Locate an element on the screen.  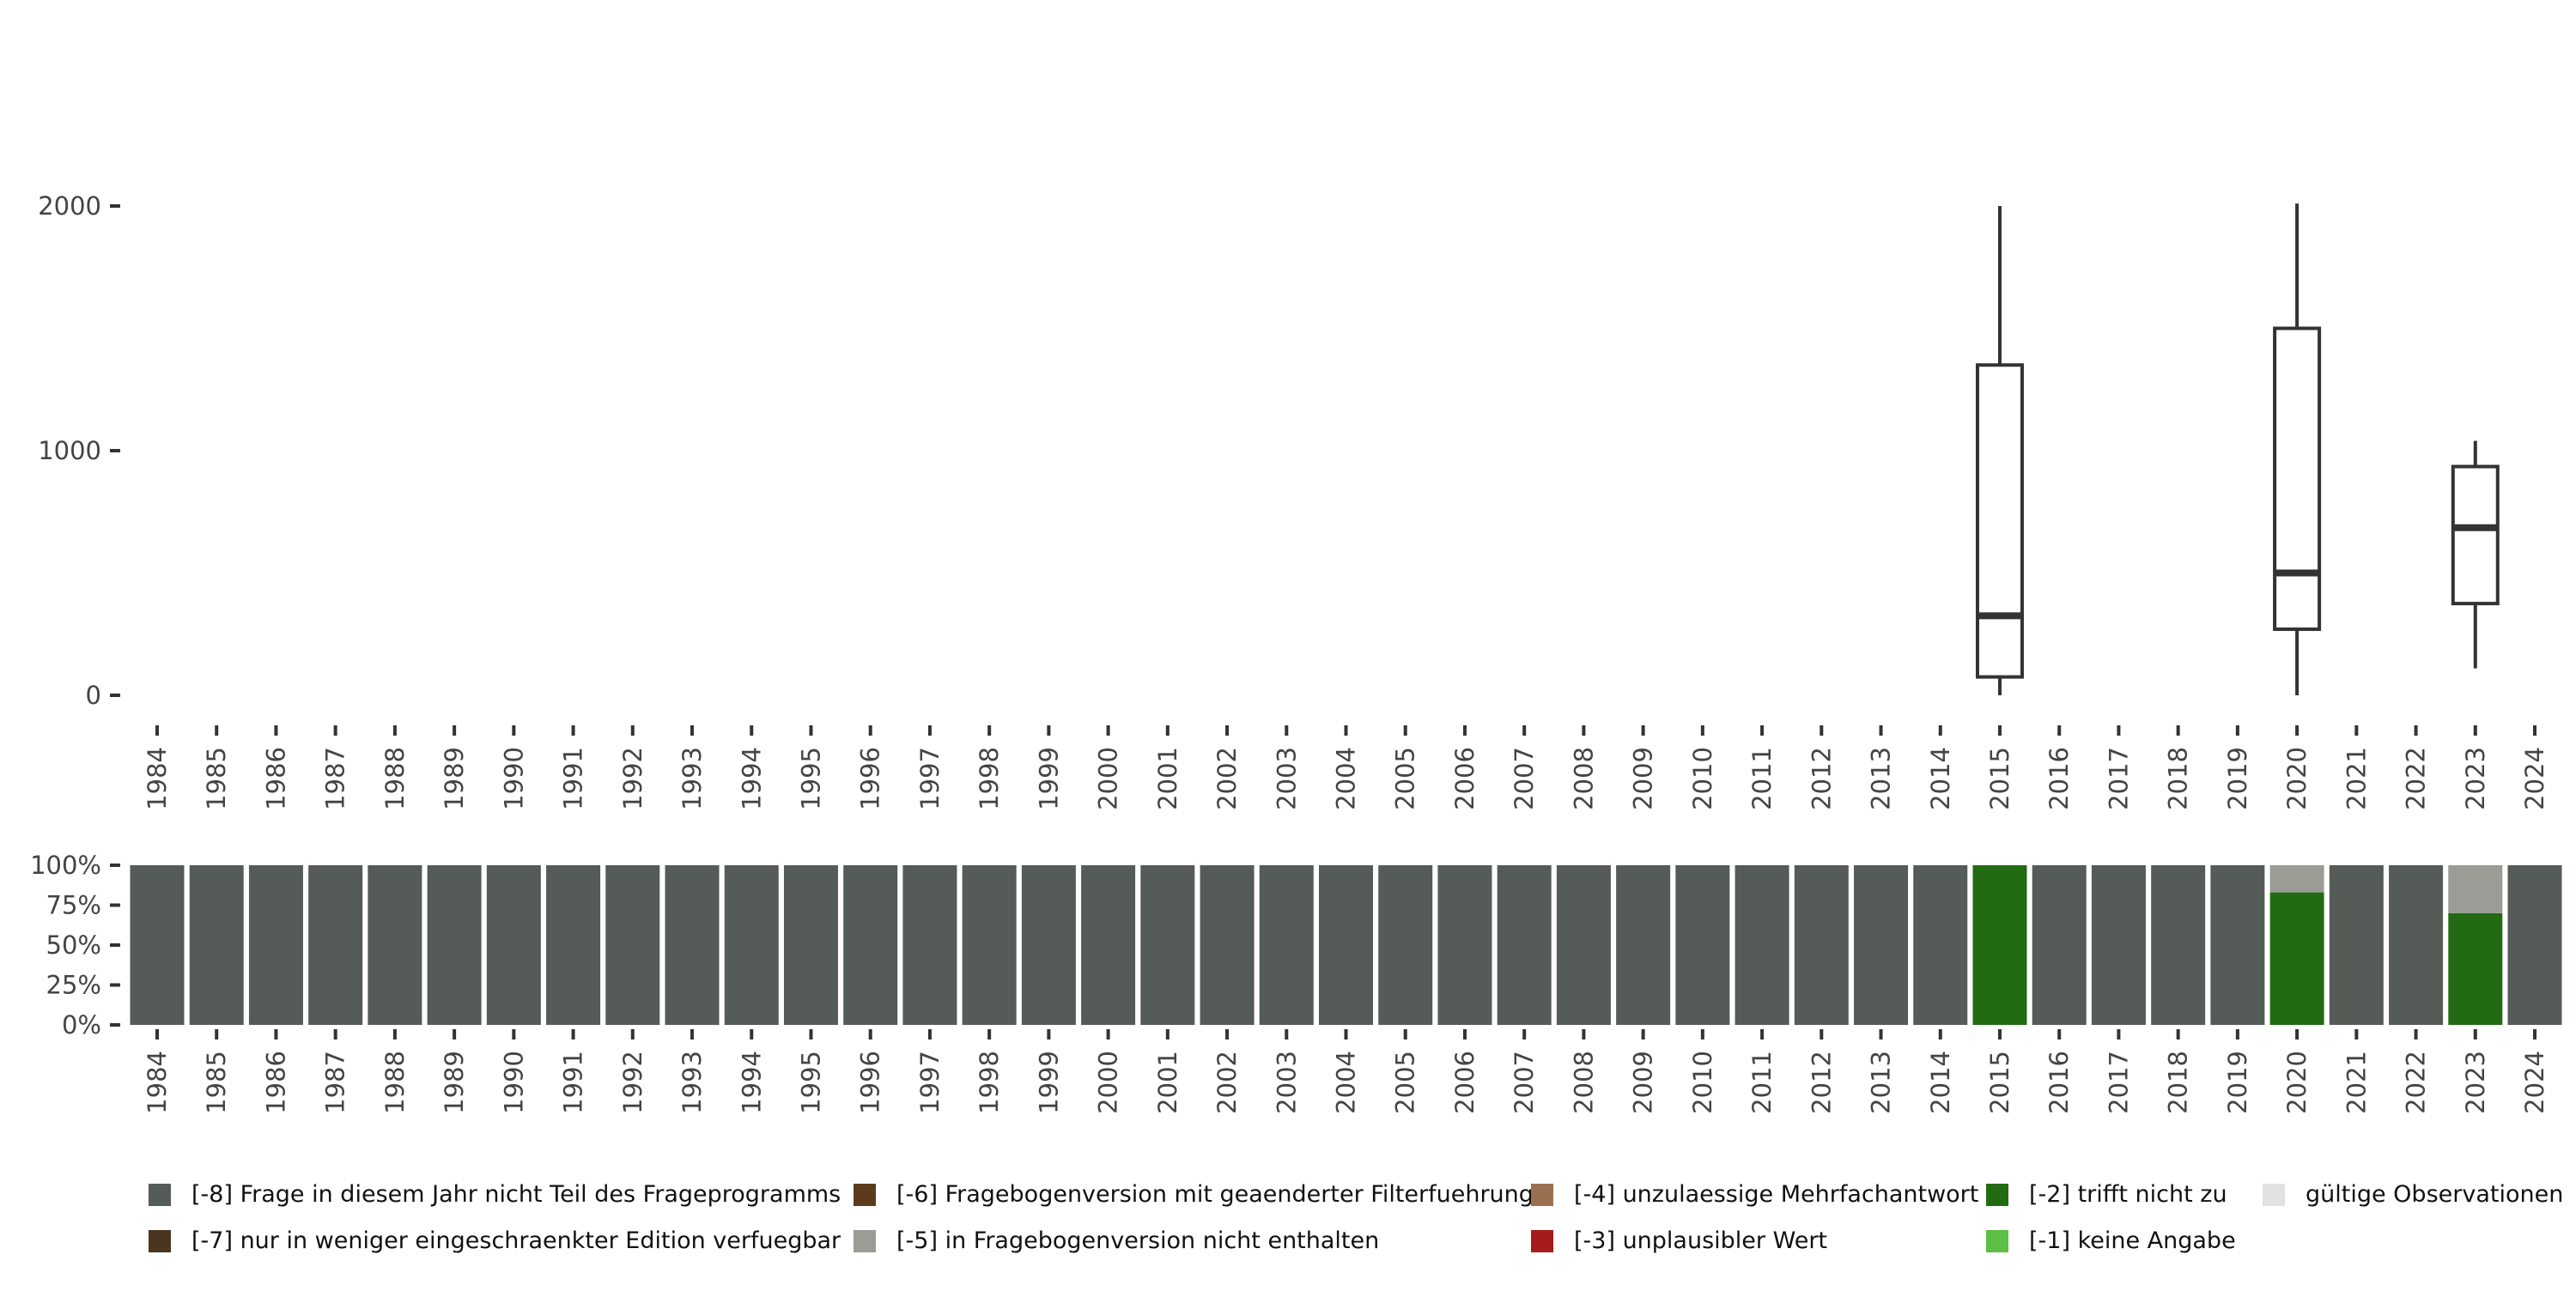
bar-1995 is located at coordinates (810, 945).